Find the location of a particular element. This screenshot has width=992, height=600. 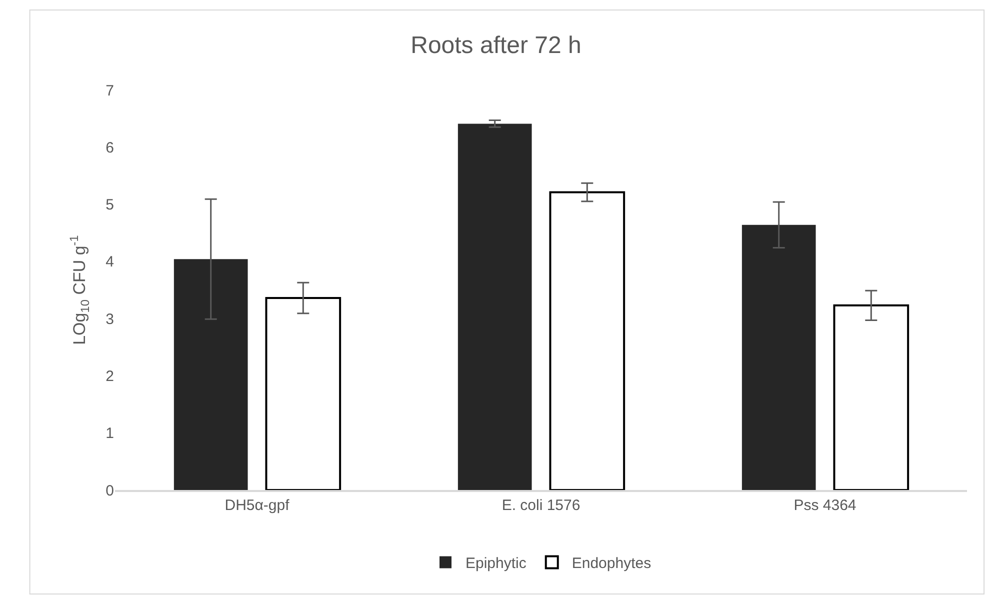

y-tick-label: 5 is located at coordinates (110, 205).